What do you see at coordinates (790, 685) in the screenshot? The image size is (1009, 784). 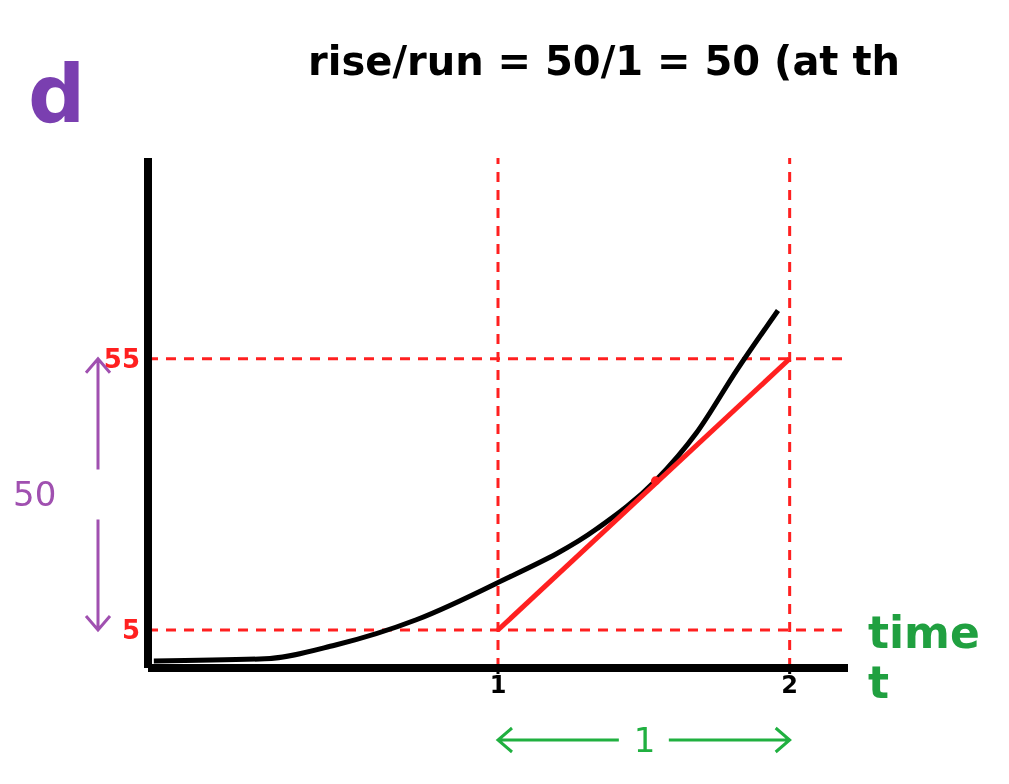 I see `x-tick-label: 2` at bounding box center [790, 685].